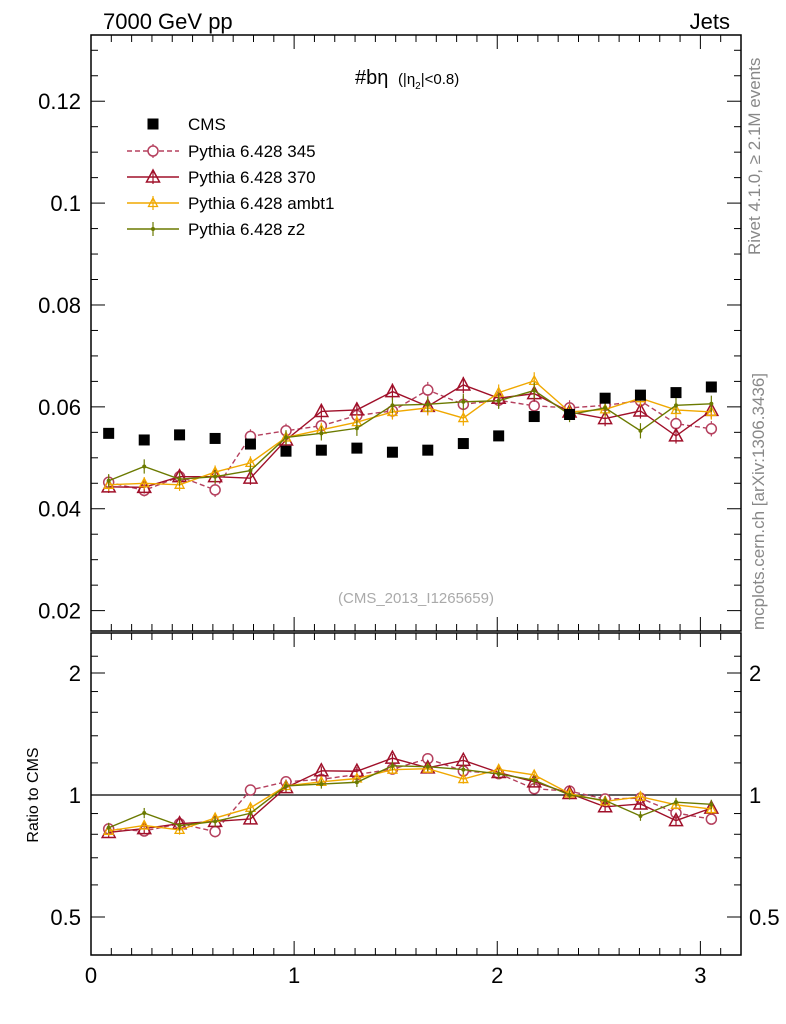  I want to click on legend-label-cms: CMS, so click(207, 124).